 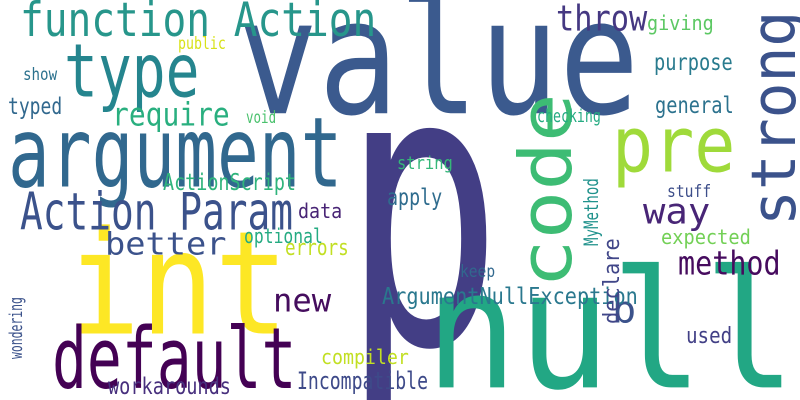 I want to click on word-show: show, so click(x=40, y=74).